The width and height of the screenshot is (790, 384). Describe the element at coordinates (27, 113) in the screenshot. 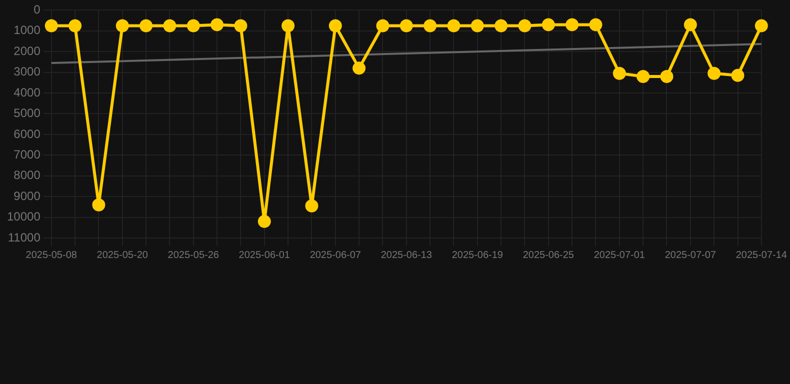

I see `y-tick-label: 5000` at that location.